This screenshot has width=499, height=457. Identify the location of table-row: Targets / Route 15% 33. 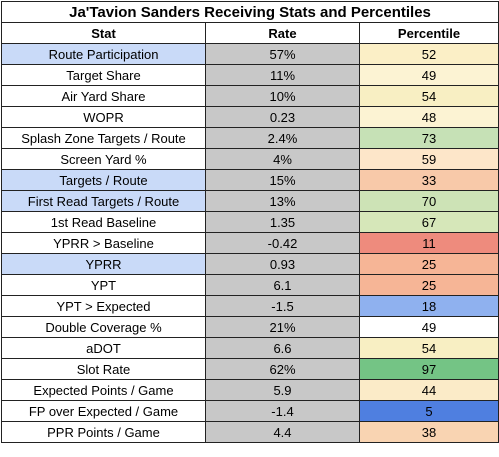
(250, 180).